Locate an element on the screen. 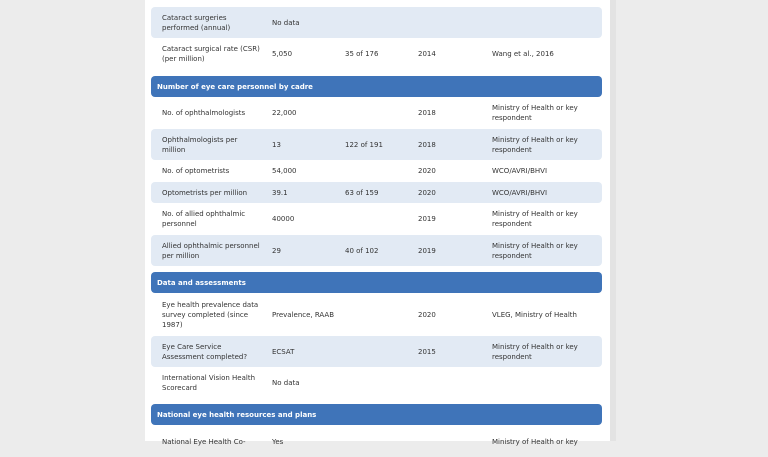  value: 5,050 is located at coordinates (282, 54).